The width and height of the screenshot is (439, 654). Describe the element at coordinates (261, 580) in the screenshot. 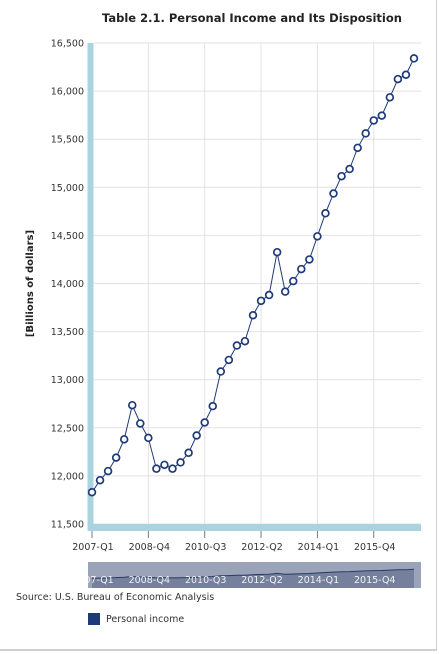

I see `navigator-label: 2012-Q2` at that location.